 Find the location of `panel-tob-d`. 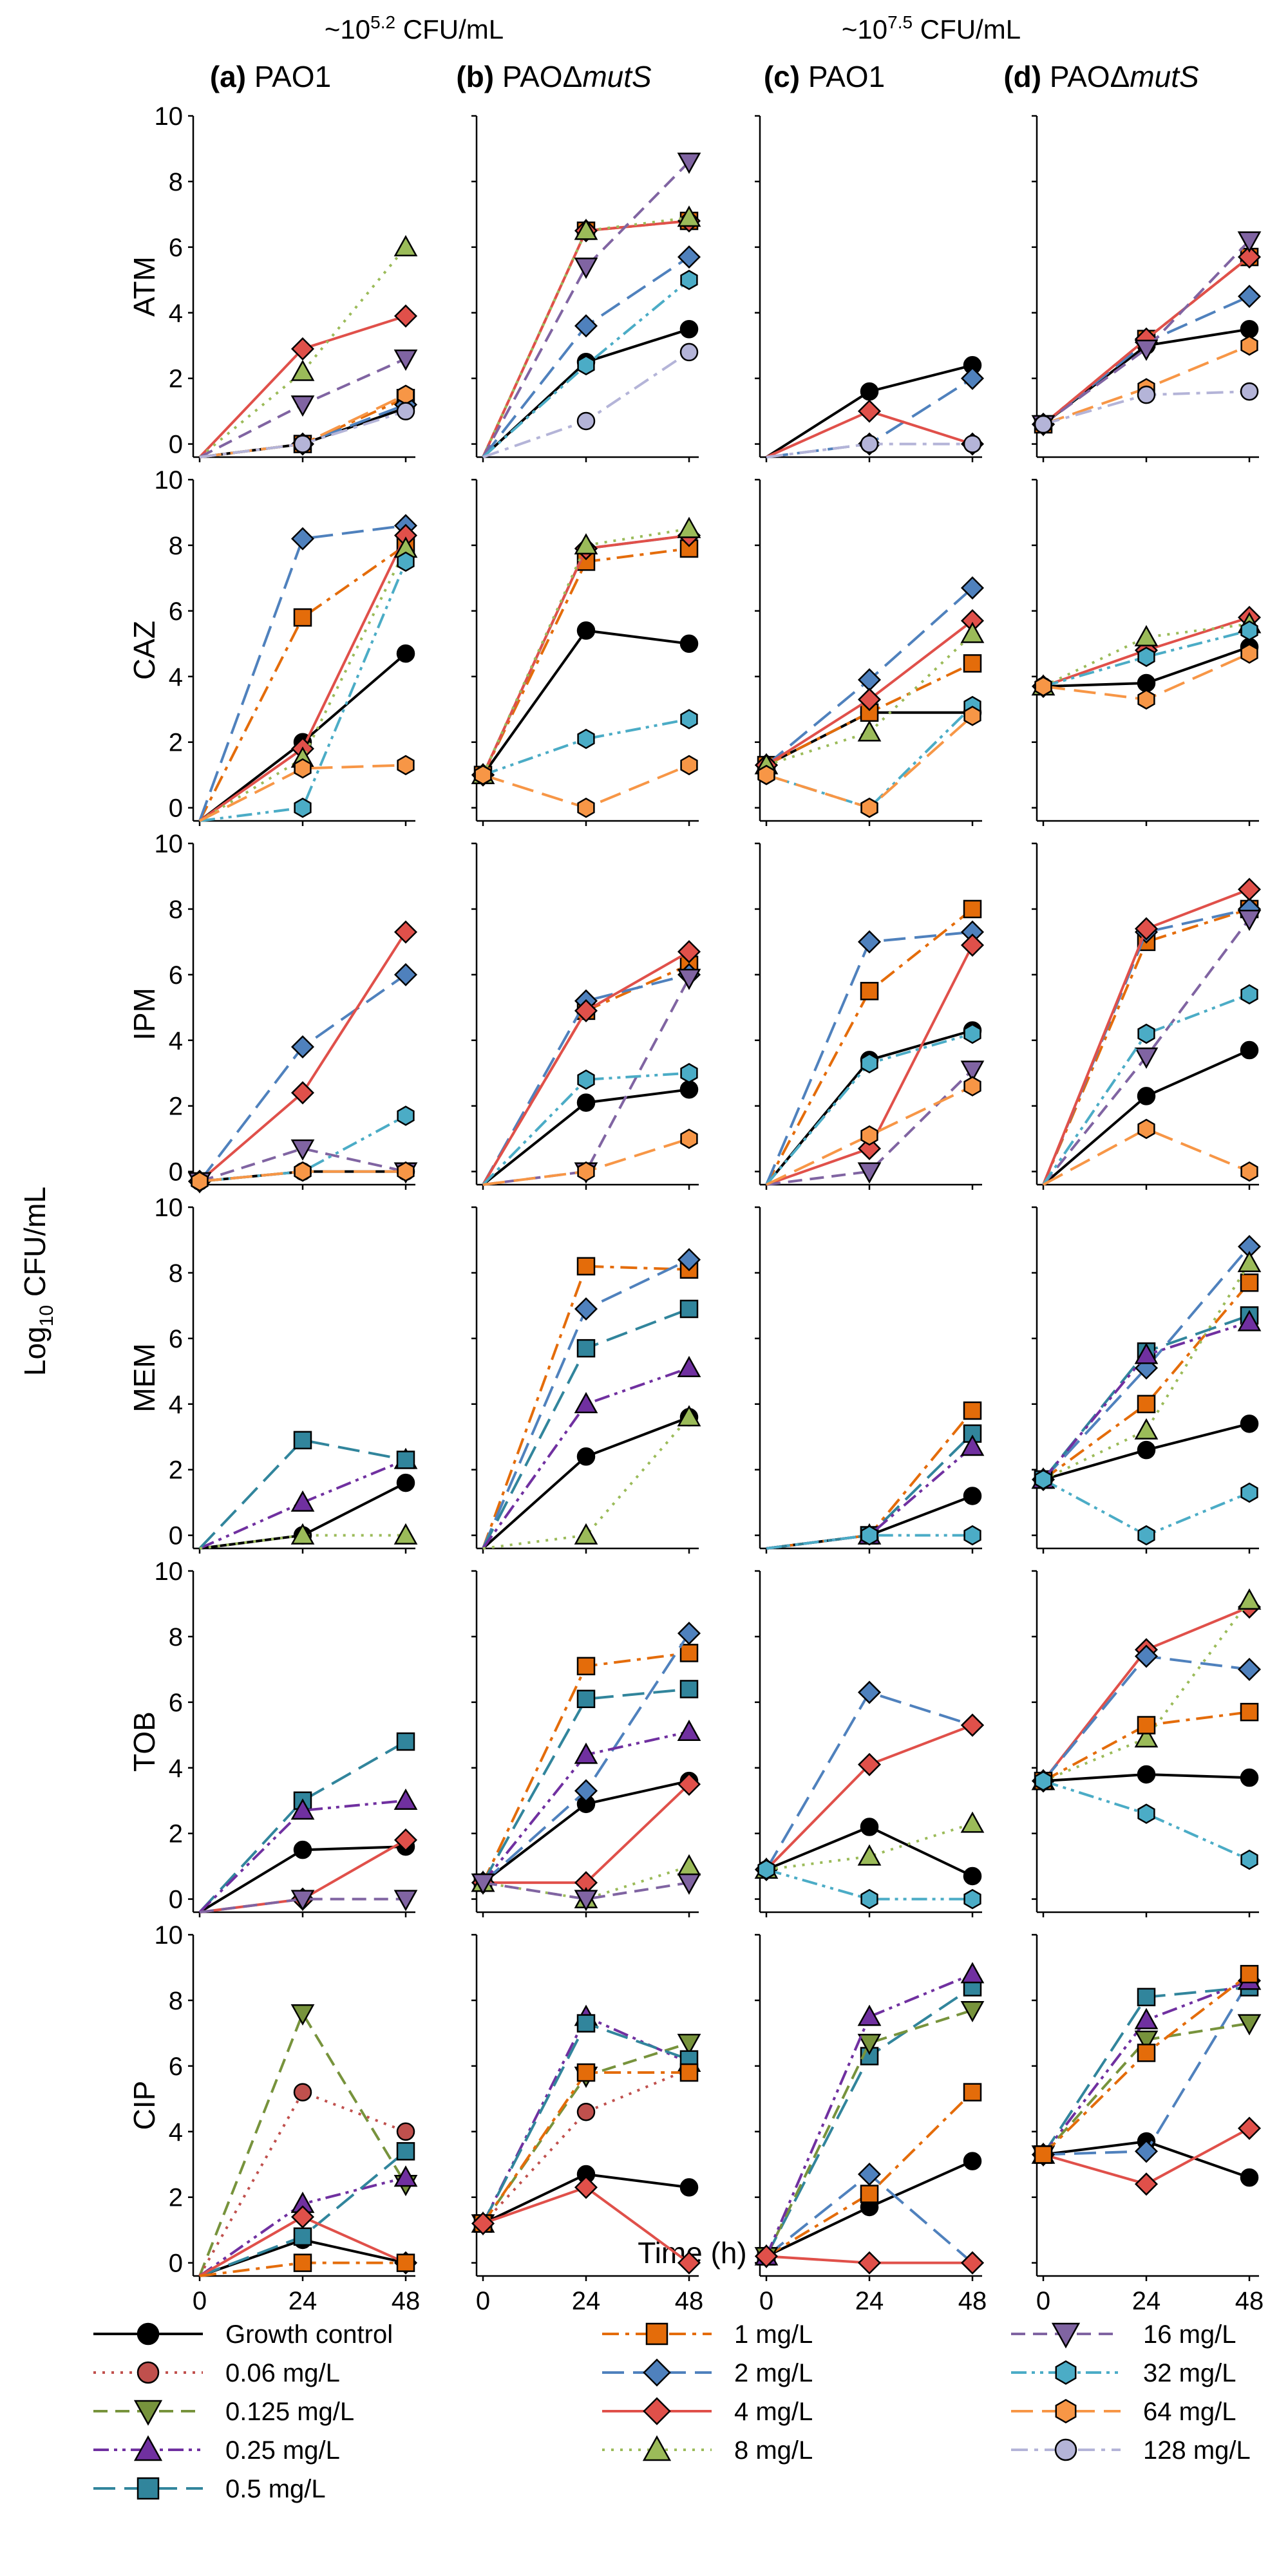

panel-tob-d is located at coordinates (1146, 1743).